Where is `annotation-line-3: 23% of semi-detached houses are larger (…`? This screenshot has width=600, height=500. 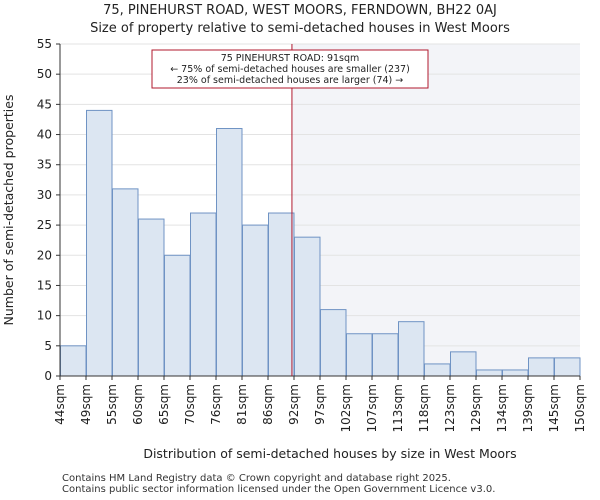
annotation-line-3: 23% of semi-detached houses are larger (… is located at coordinates (290, 80).